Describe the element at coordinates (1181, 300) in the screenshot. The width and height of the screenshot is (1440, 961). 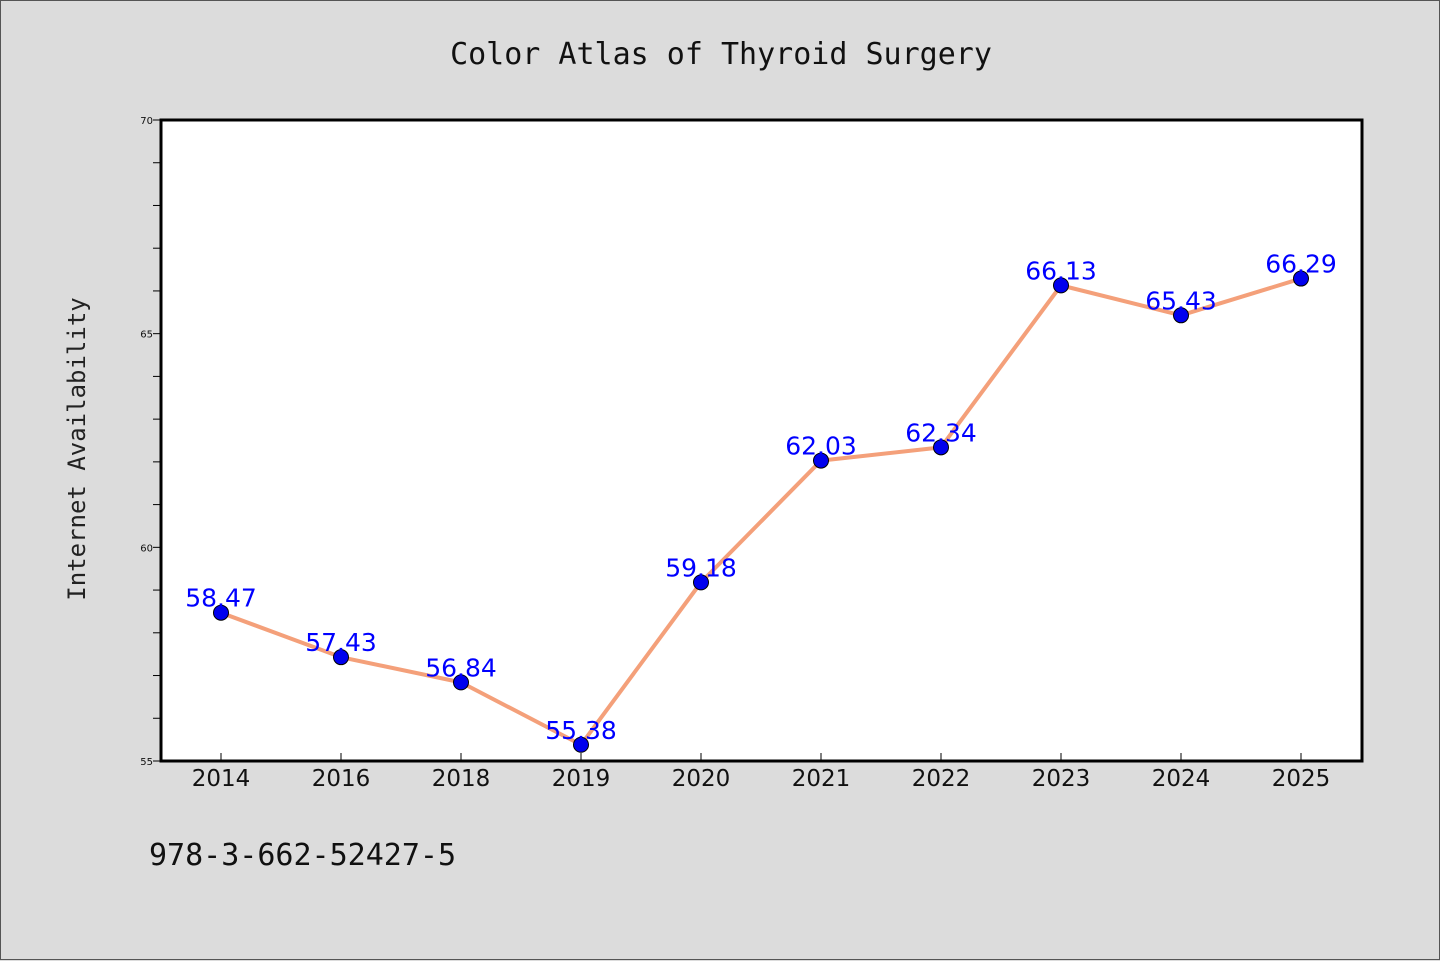
I see `data-label: 65.43` at that location.